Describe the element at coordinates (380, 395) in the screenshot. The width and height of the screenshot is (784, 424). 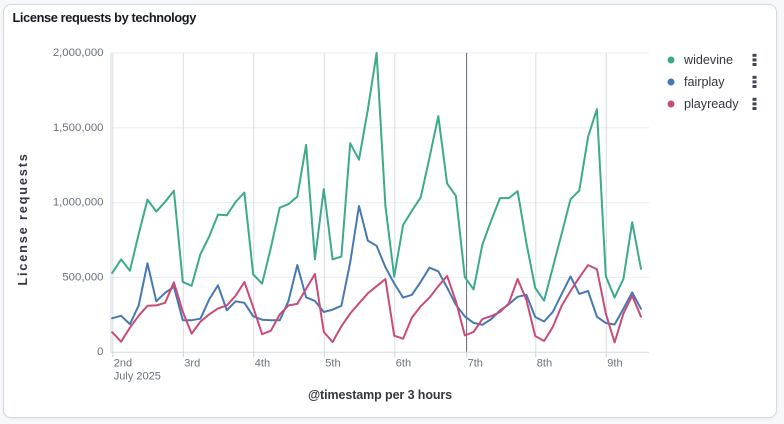
I see `svg-text: @timestamp per 3 hours` at that location.